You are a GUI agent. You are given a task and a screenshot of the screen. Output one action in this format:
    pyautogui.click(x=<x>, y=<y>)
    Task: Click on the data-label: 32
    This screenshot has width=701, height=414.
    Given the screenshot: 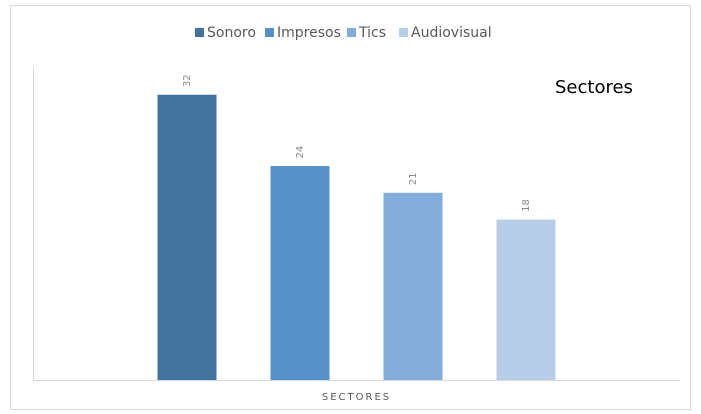 What is the action you would take?
    pyautogui.click(x=187, y=80)
    